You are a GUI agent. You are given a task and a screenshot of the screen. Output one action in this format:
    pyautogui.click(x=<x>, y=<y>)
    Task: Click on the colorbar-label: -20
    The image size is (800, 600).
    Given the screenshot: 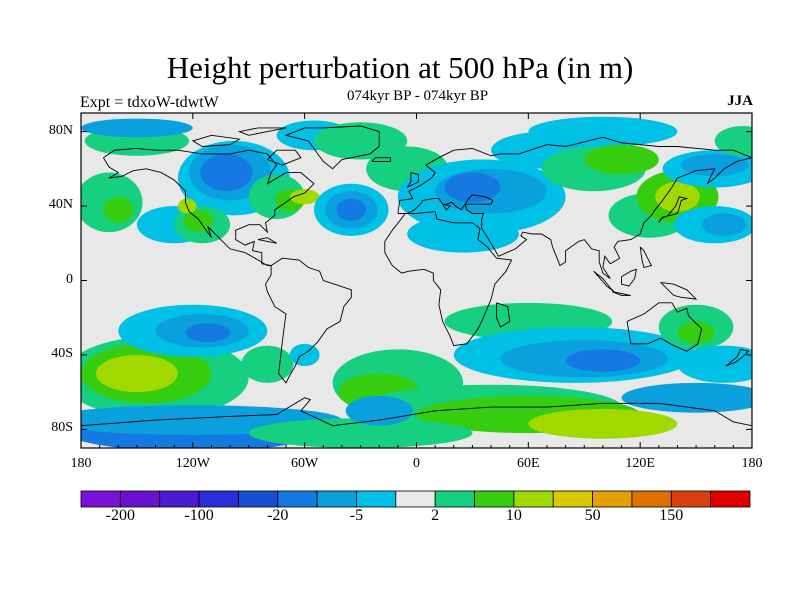 What is the action you would take?
    pyautogui.click(x=278, y=515)
    